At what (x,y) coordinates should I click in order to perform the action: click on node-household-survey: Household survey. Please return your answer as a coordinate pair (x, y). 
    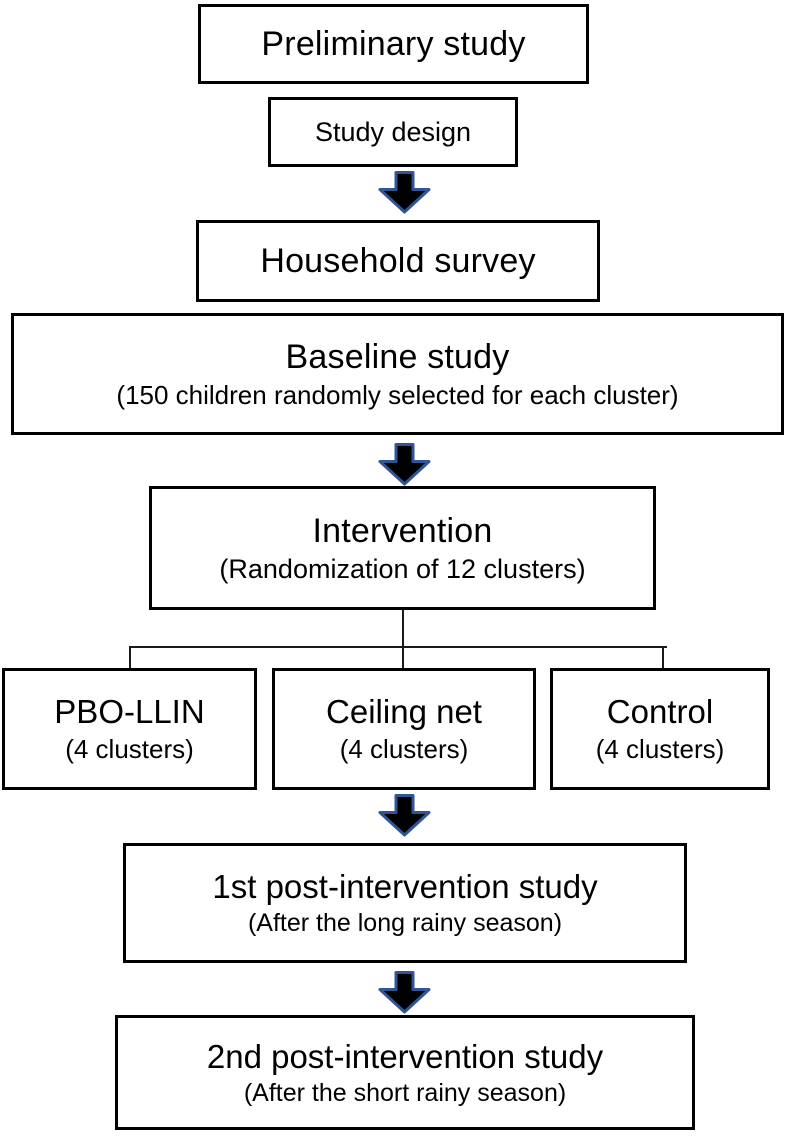
    Looking at the image, I should click on (398, 261).